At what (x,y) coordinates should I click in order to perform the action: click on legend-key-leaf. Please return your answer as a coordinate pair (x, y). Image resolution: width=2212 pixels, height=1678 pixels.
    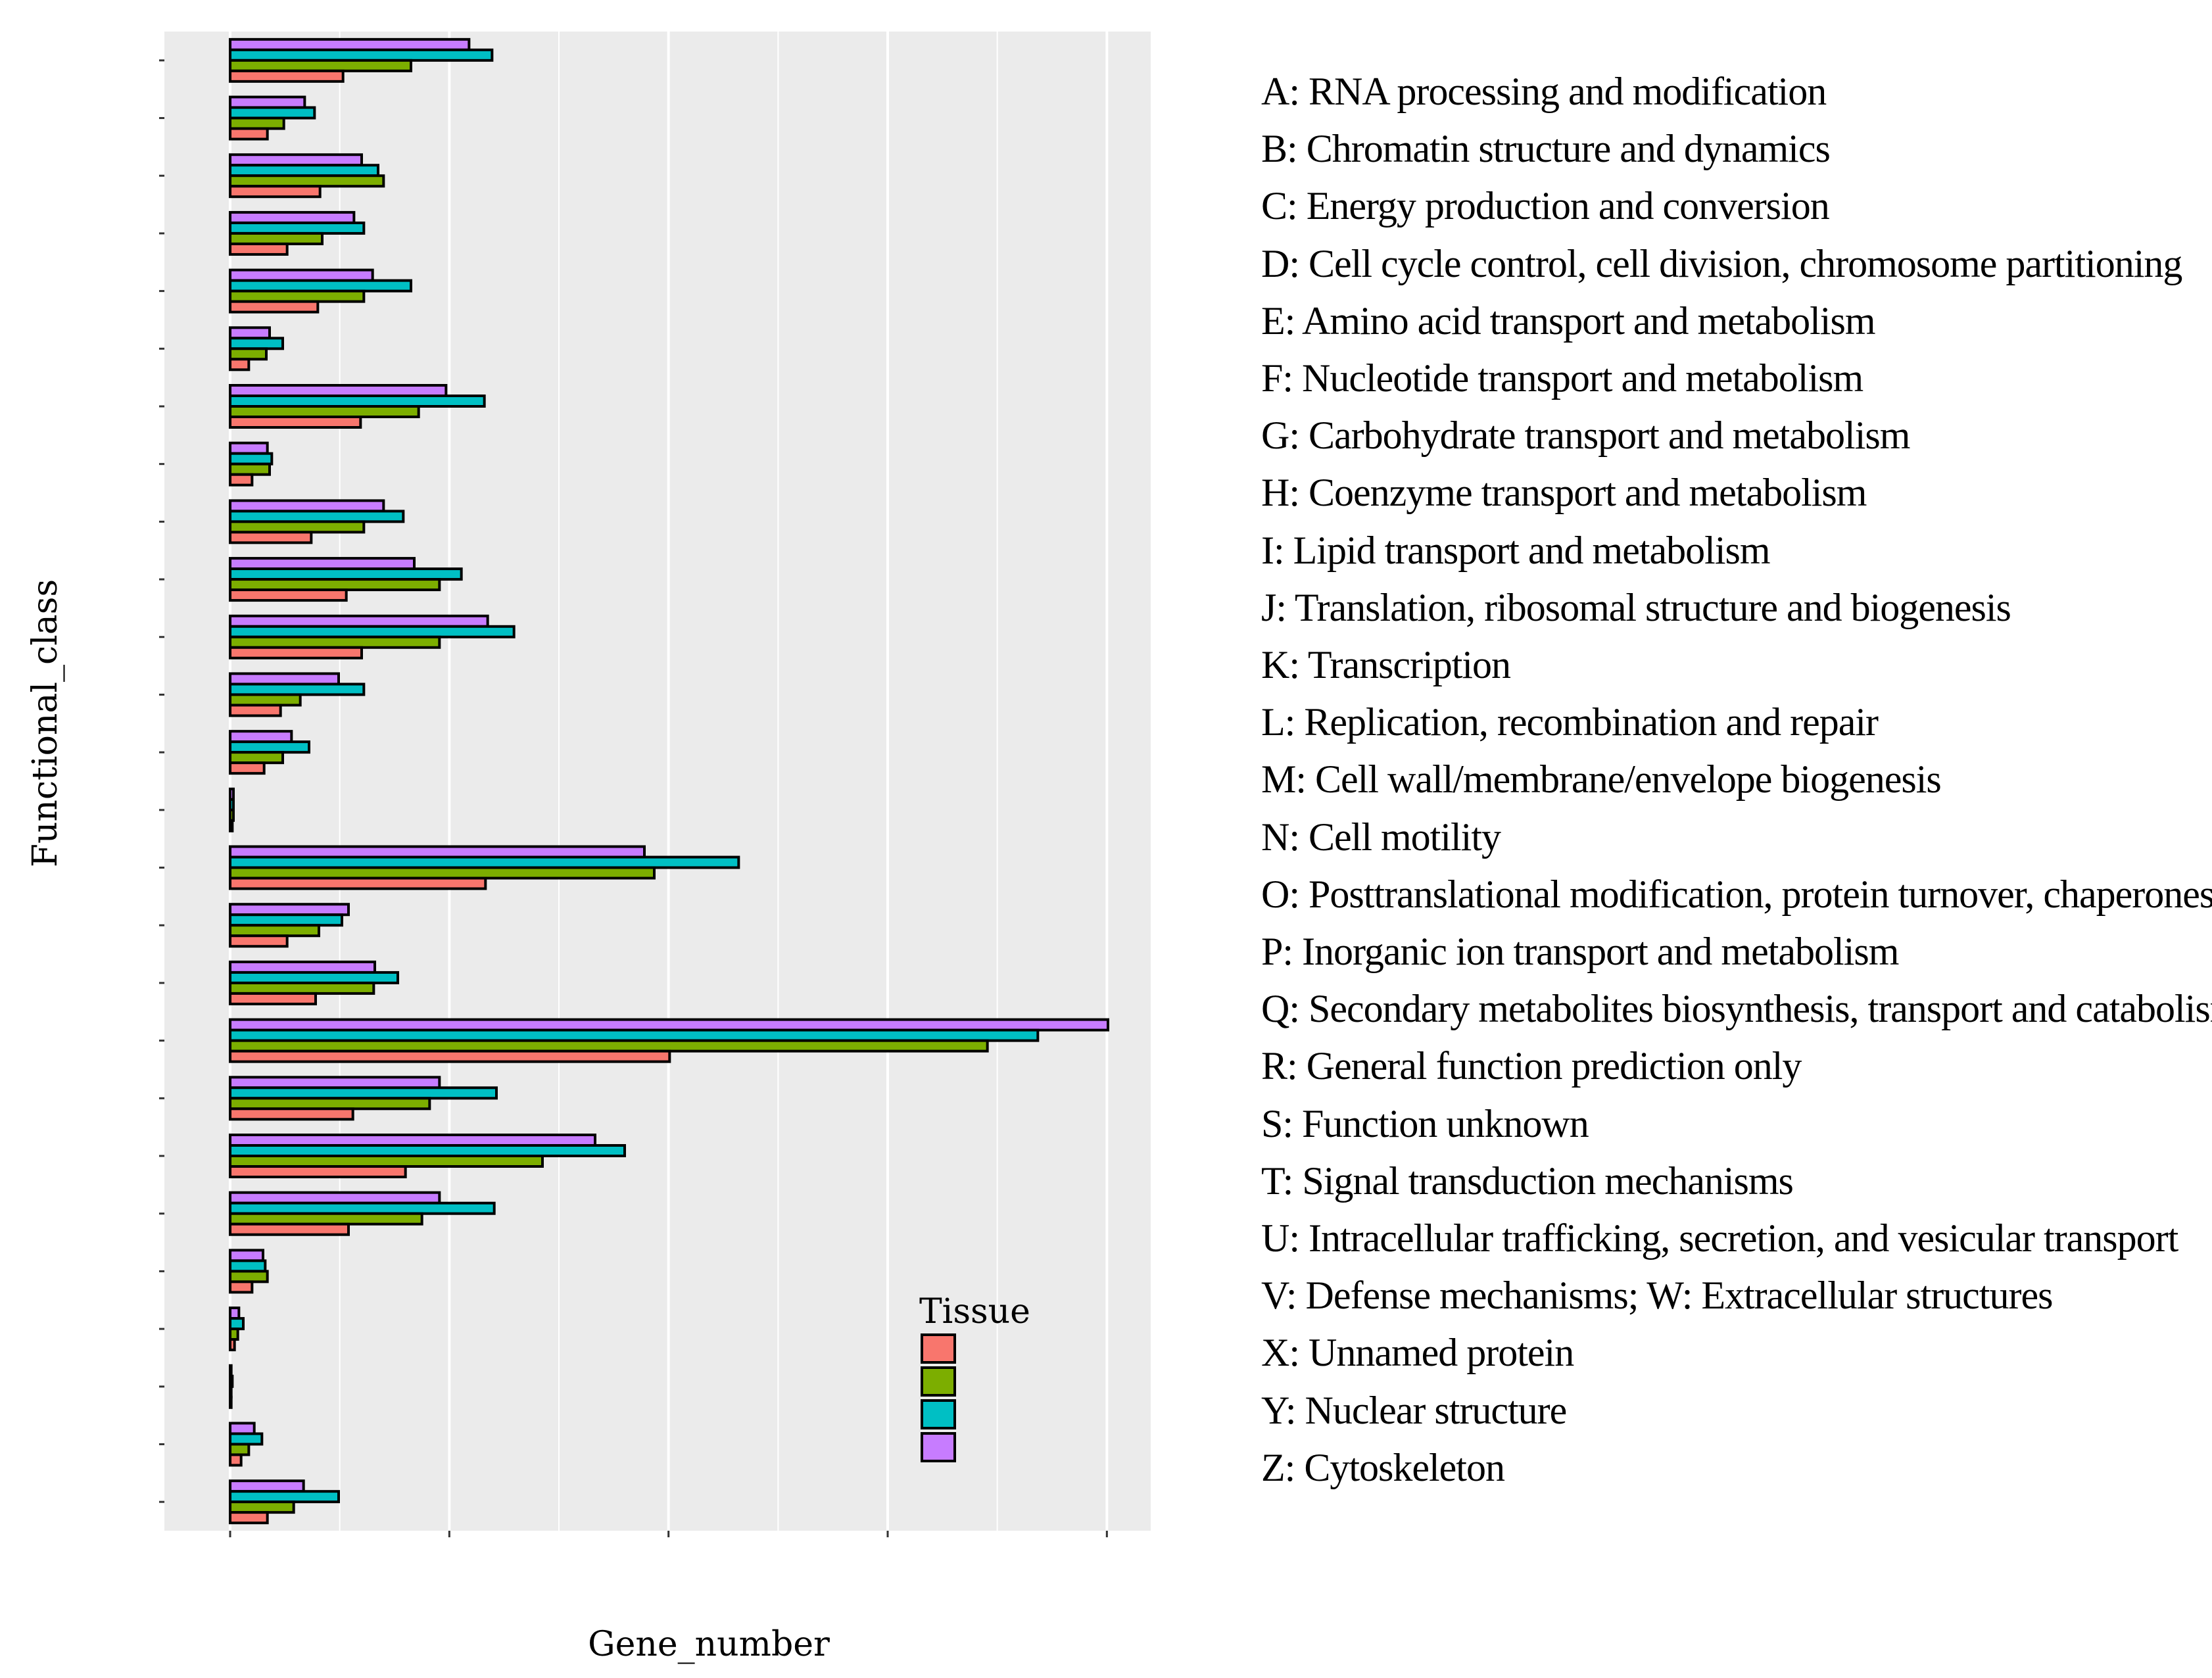
    Looking at the image, I should click on (938, 1348).